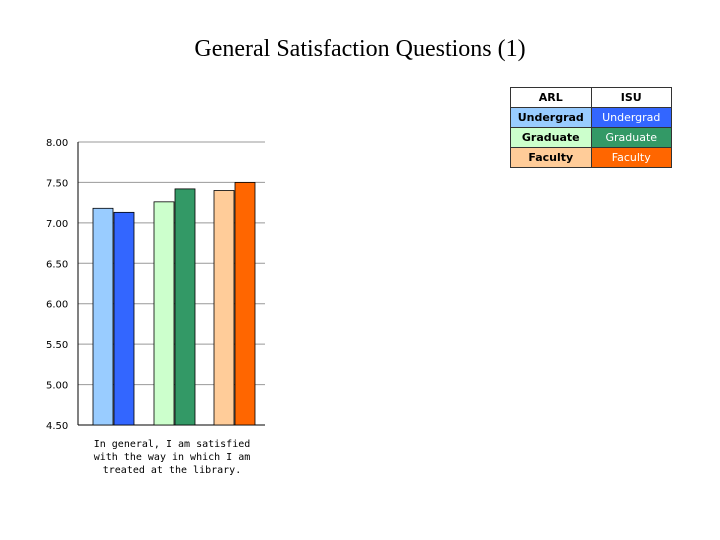  I want to click on y-tick-label: 8.00, so click(57, 143).